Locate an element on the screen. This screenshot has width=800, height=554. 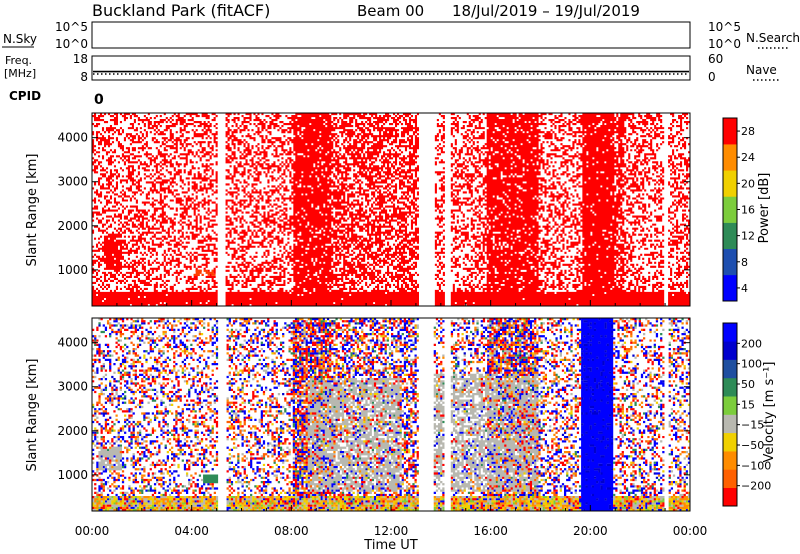
velocity-colorbar-tick-label: 200 is located at coordinates (751, 343).